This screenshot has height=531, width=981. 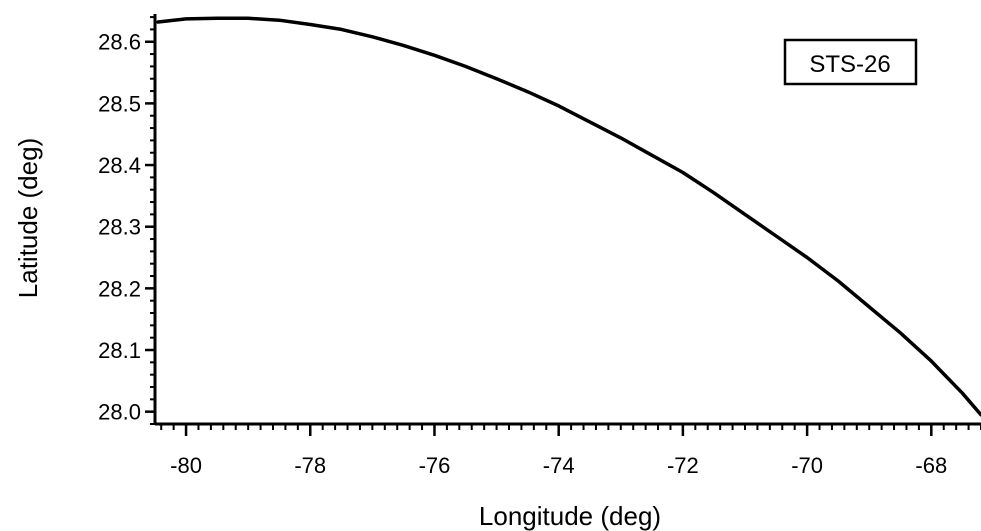 I want to click on legend-label: STS-26, so click(x=849, y=64).